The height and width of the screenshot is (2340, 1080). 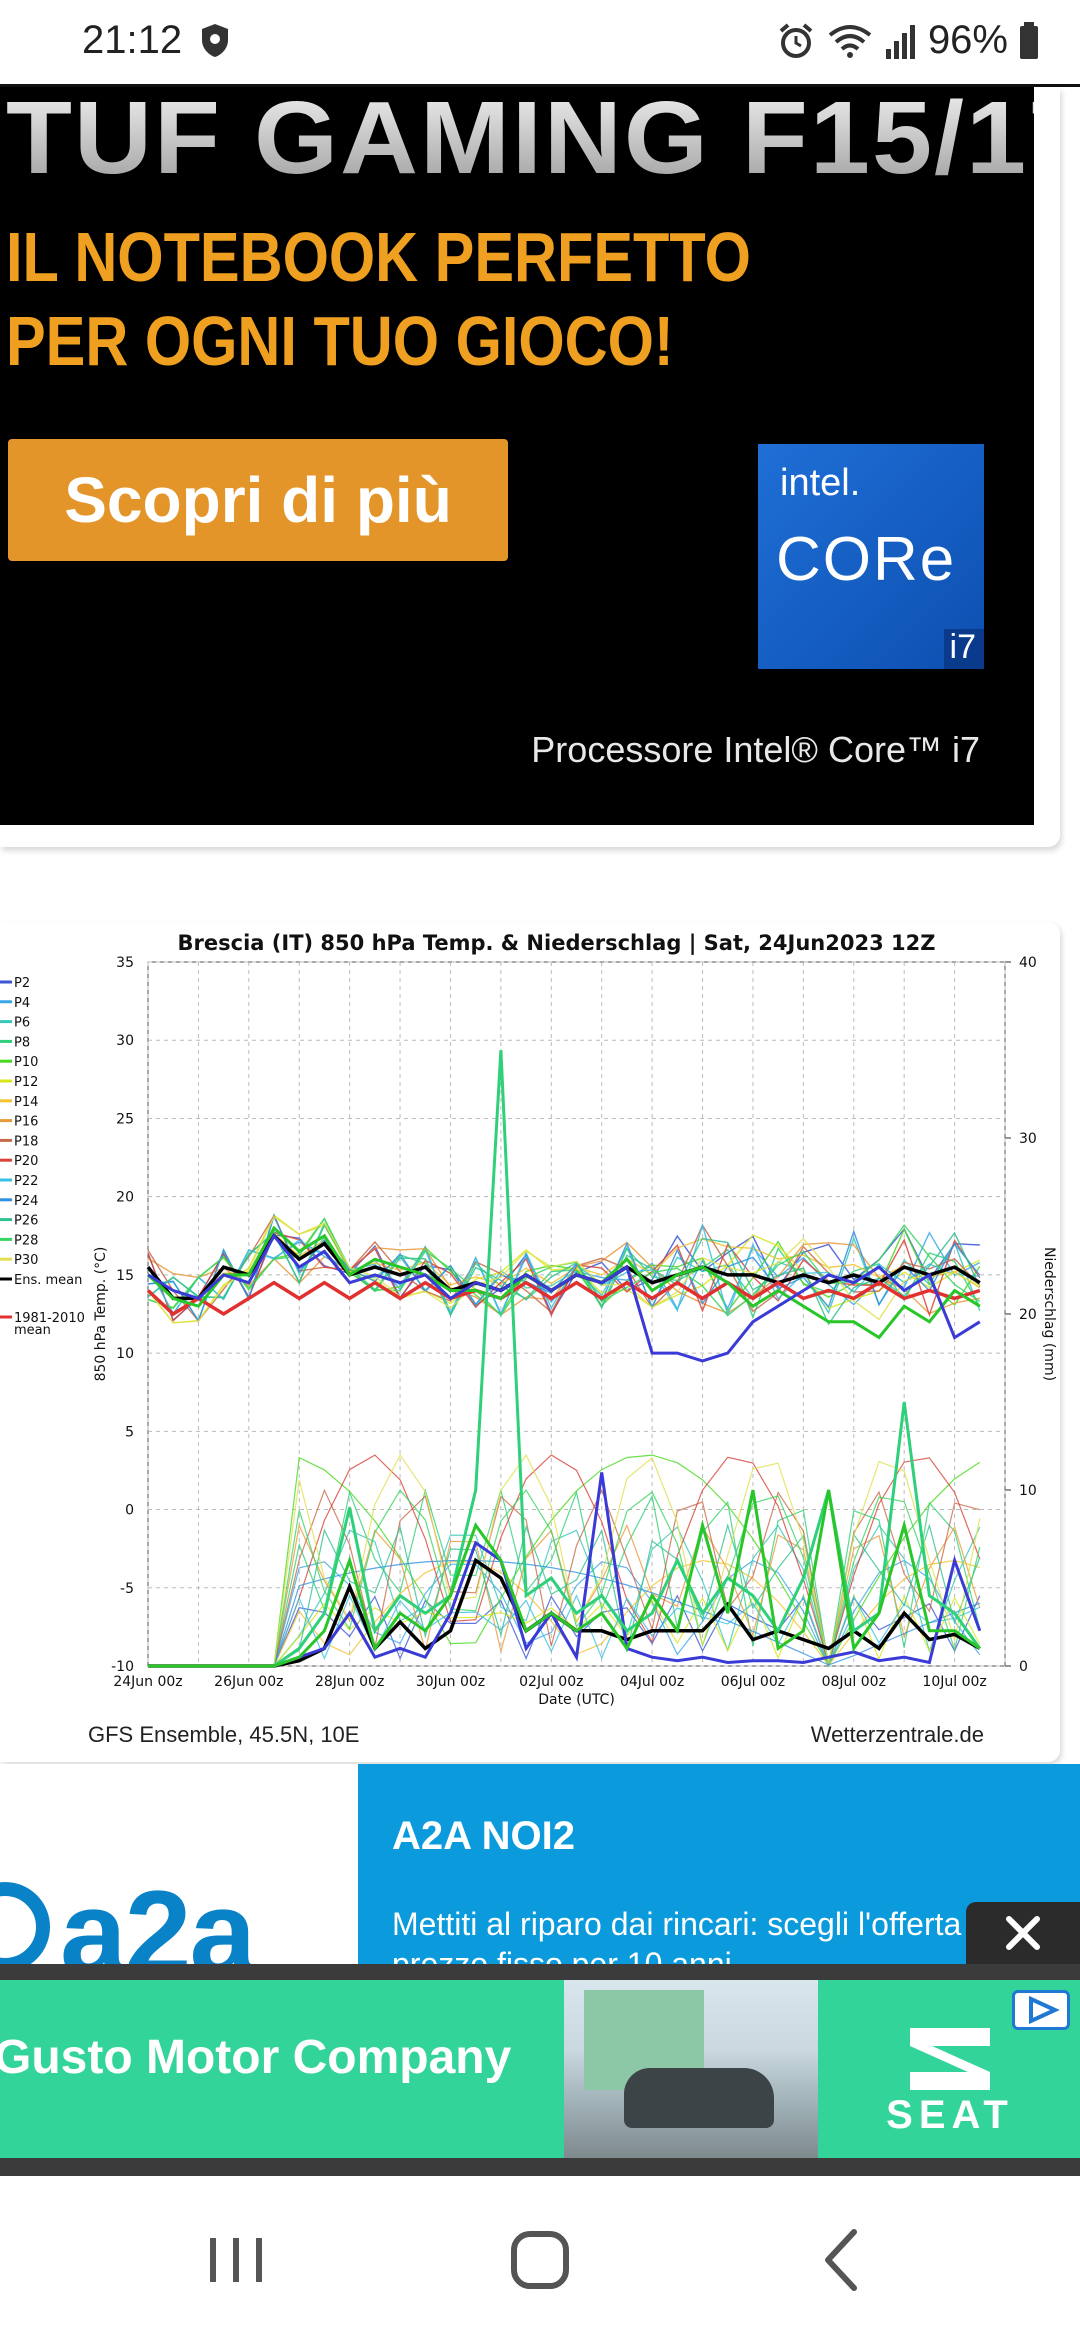 I want to click on intel-brand: intel., so click(x=820, y=483).